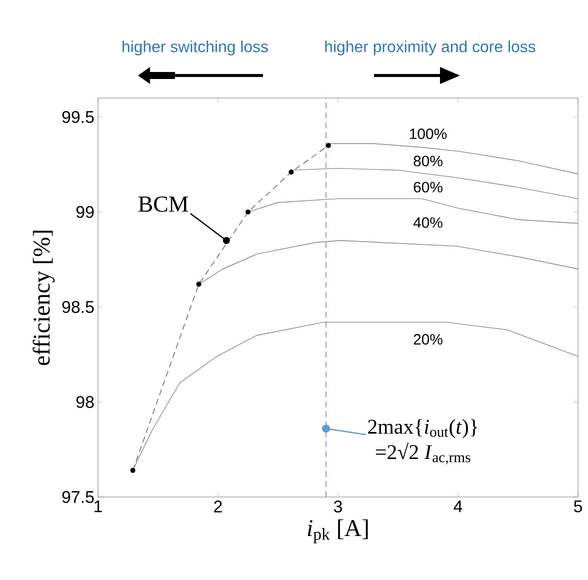 The width and height of the screenshot is (588, 580). Describe the element at coordinates (98, 506) in the screenshot. I see `x-tick-label: 1` at that location.